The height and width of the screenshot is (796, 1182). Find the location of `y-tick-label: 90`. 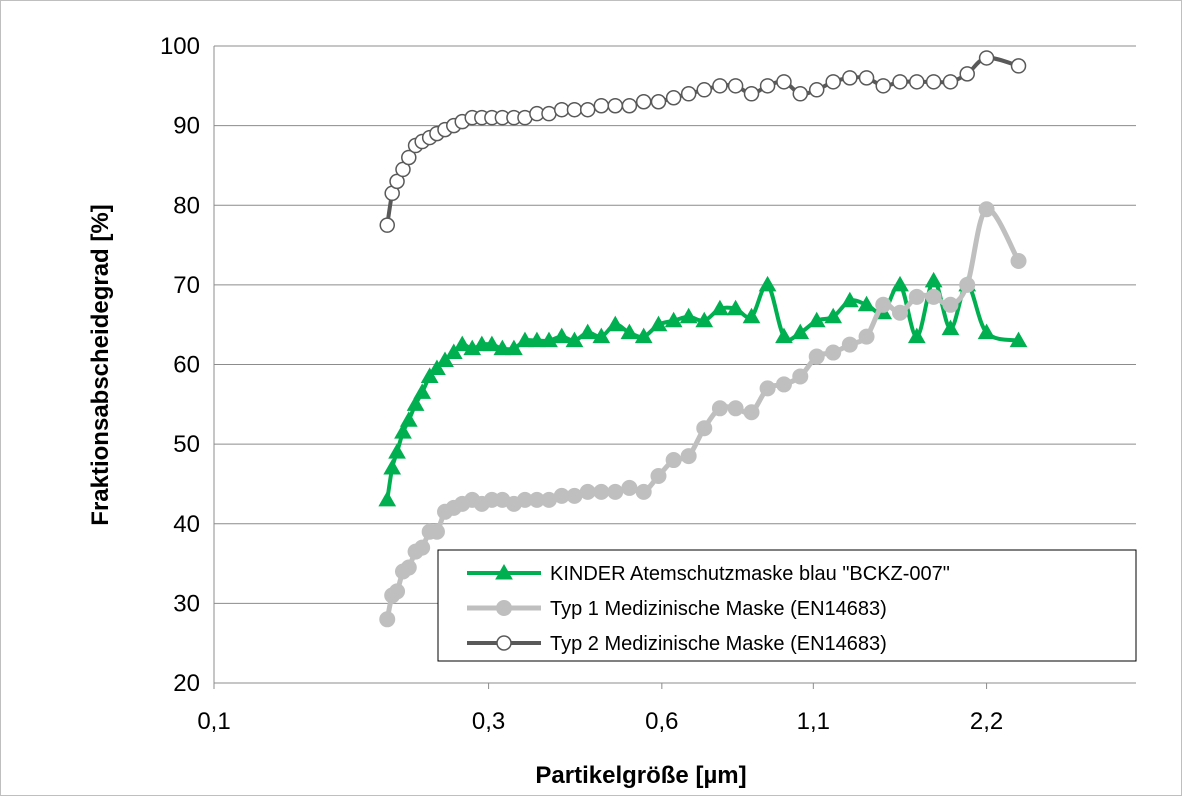

y-tick-label: 90 is located at coordinates (186, 126).